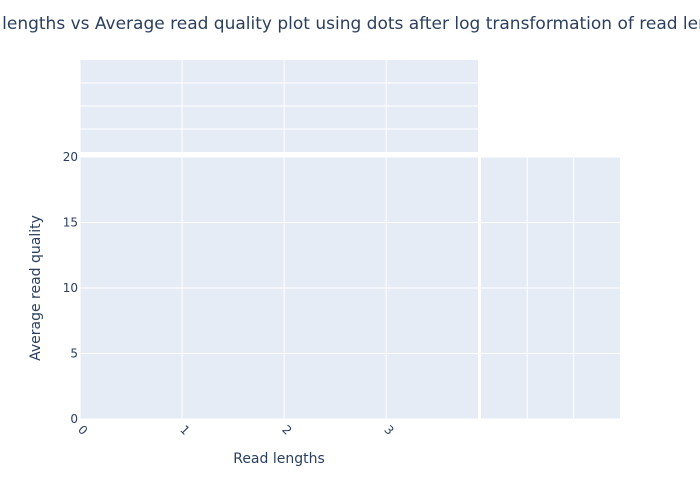 The height and width of the screenshot is (500, 700). Describe the element at coordinates (184, 430) in the screenshot. I see `x-tick-label: 1` at that location.